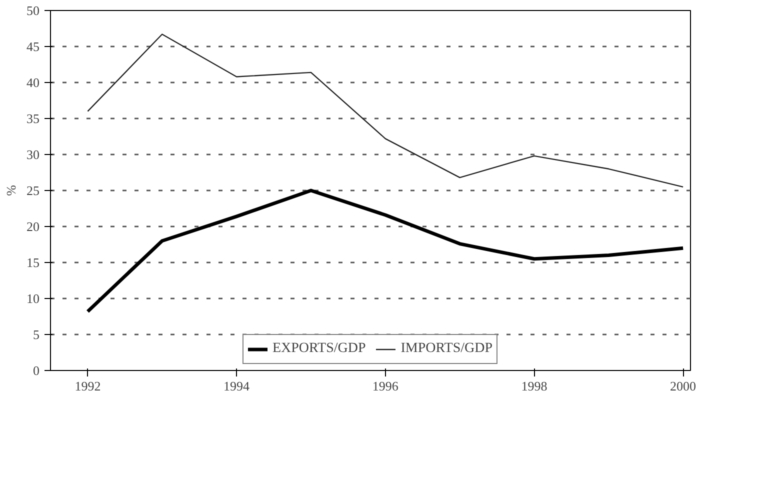 The image size is (760, 498). What do you see at coordinates (36, 370) in the screenshot?
I see `y-tick-label: 0` at bounding box center [36, 370].